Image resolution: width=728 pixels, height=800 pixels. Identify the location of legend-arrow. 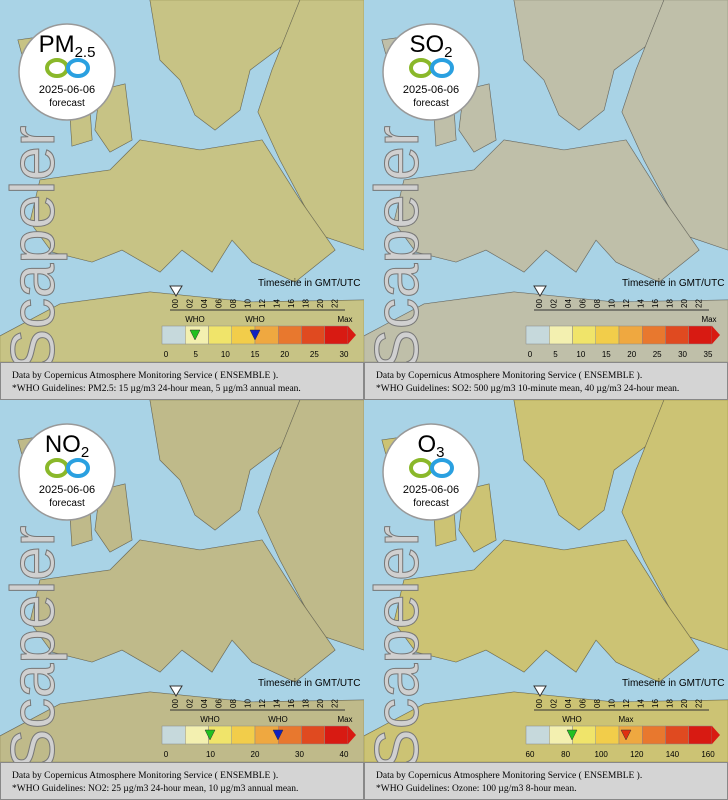
(352, 735).